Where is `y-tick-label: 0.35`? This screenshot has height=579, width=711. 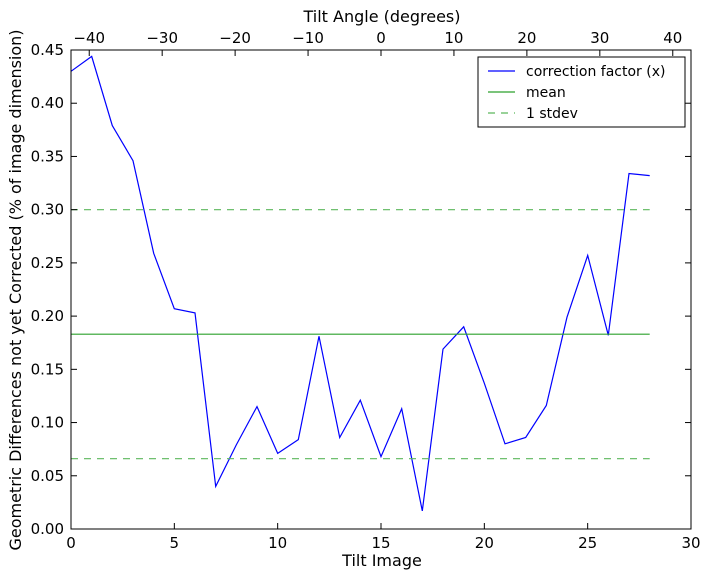 y-tick-label: 0.35 is located at coordinates (47, 156).